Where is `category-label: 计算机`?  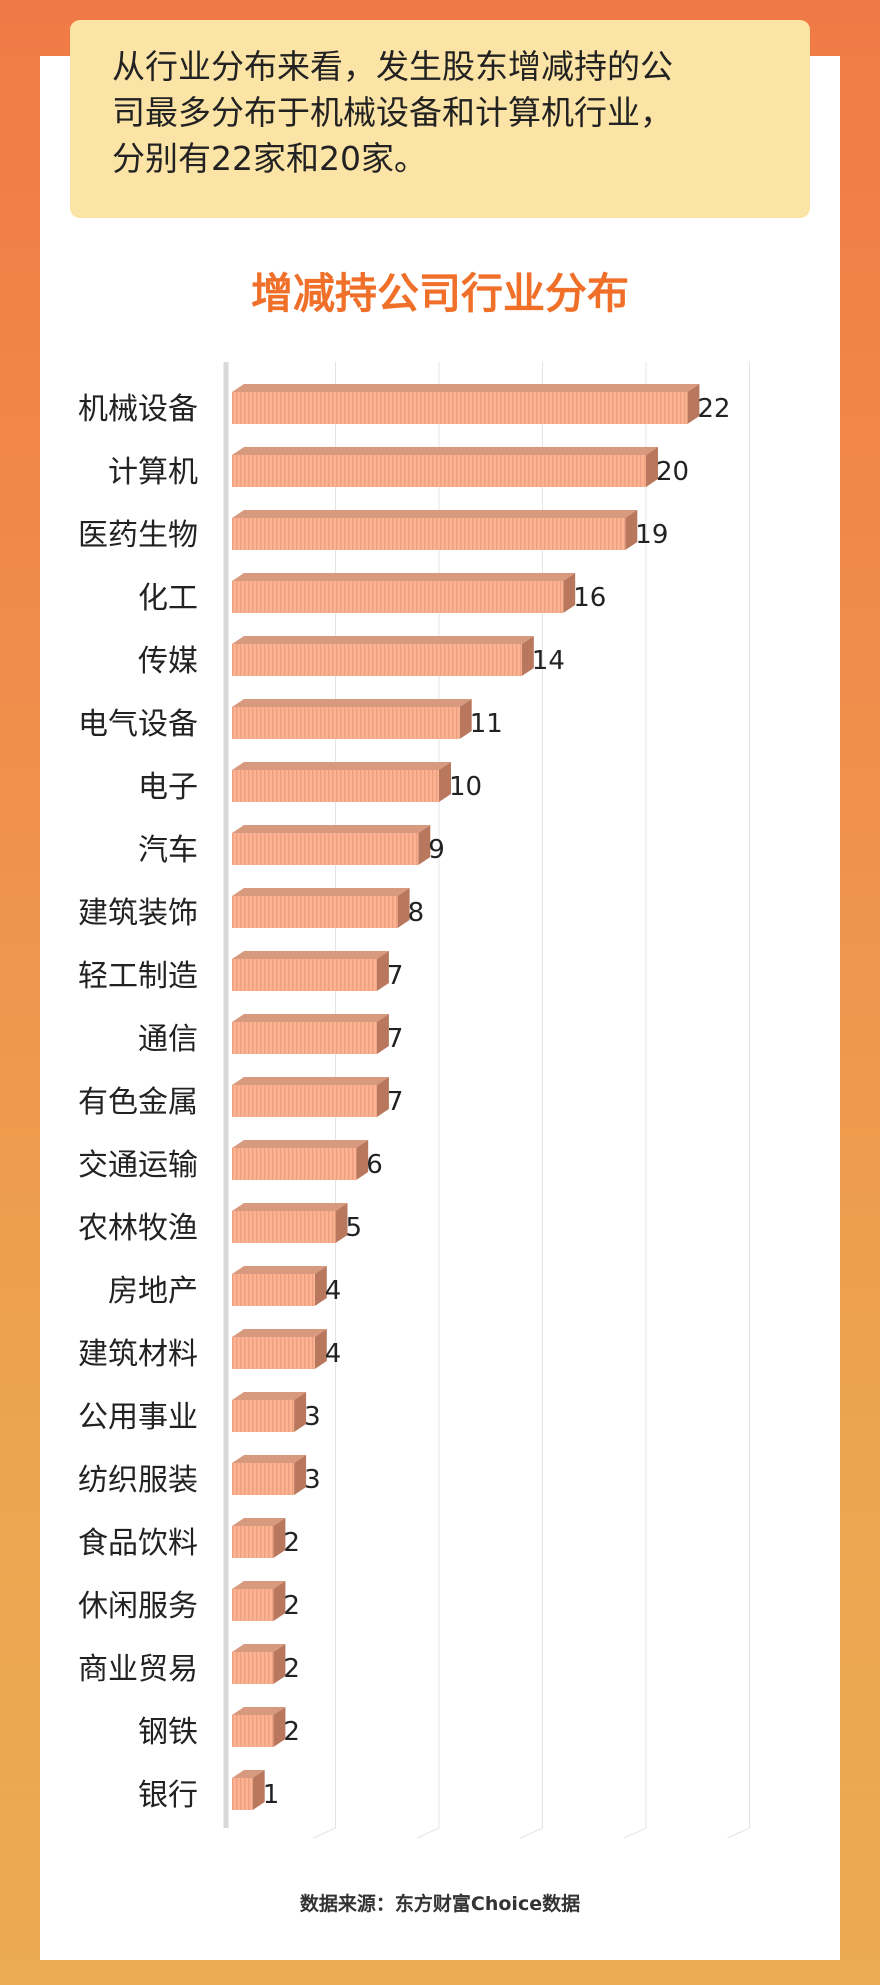 category-label: 计算机 is located at coordinates (153, 472).